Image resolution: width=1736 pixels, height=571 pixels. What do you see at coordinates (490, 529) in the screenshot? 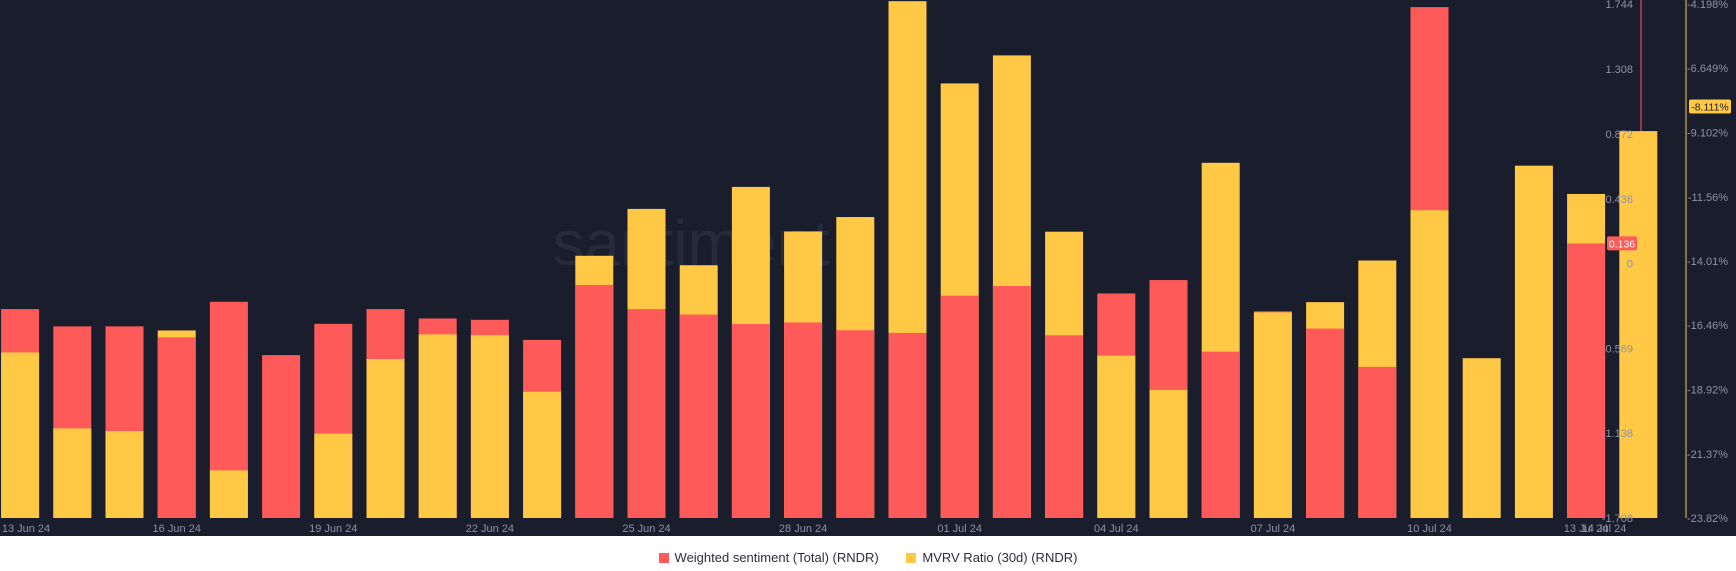
I see `x-axis-tick-label: 22 Jun 24` at bounding box center [490, 529].